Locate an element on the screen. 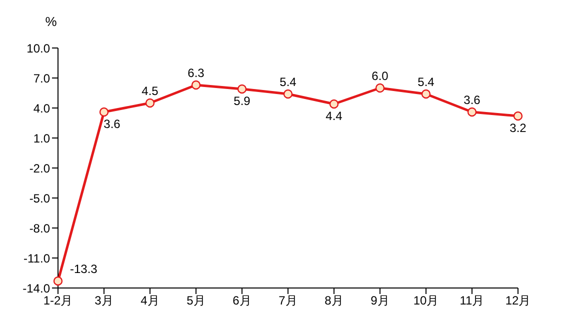  text: 4.4 is located at coordinates (334, 116).